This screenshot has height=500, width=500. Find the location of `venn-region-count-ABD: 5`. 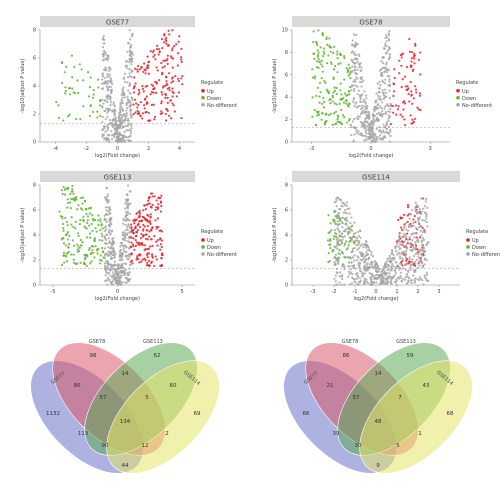

venn-region-count-ABD: 5 is located at coordinates (398, 446).